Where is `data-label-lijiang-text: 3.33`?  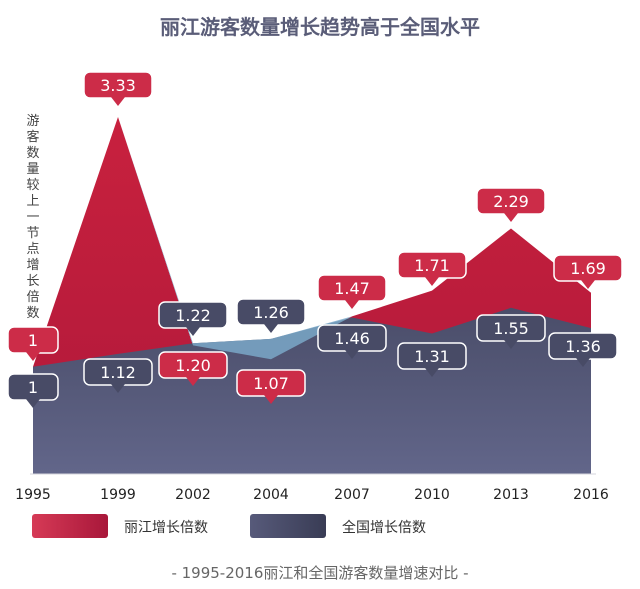 data-label-lijiang-text: 3.33 is located at coordinates (118, 85).